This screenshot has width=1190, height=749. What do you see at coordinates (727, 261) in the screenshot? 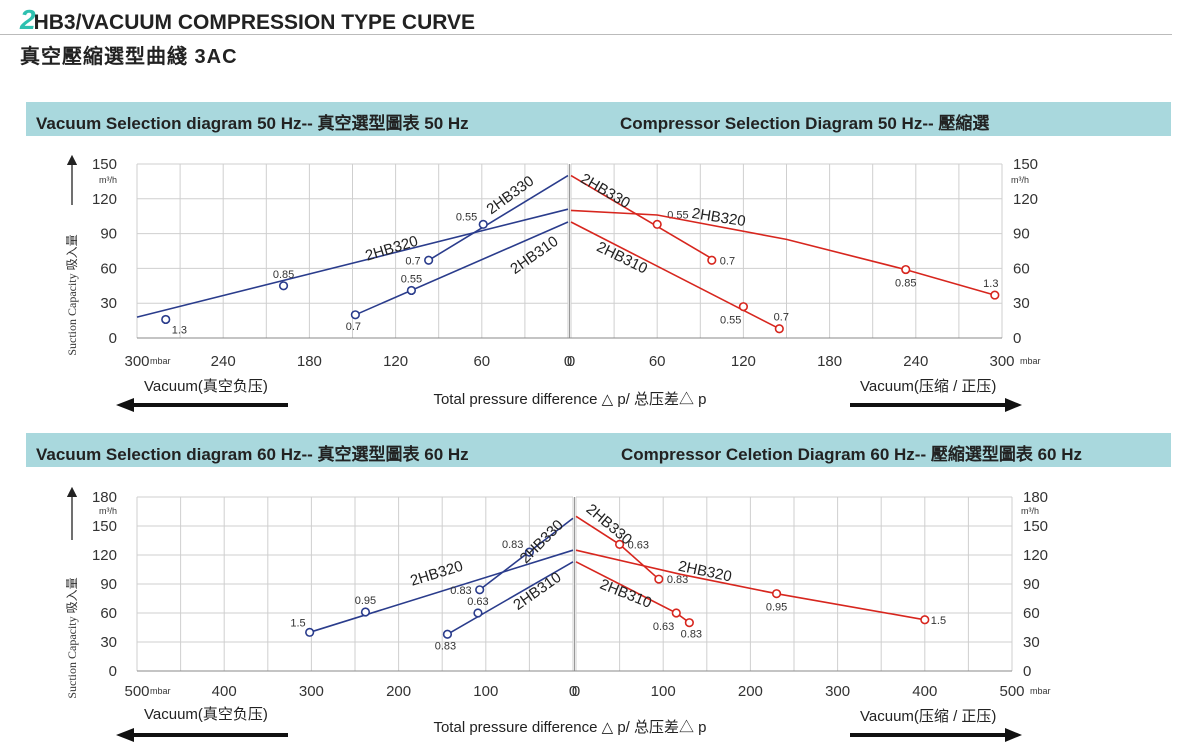
I see `data-label-comp-50hz: 0.7` at bounding box center [727, 261].